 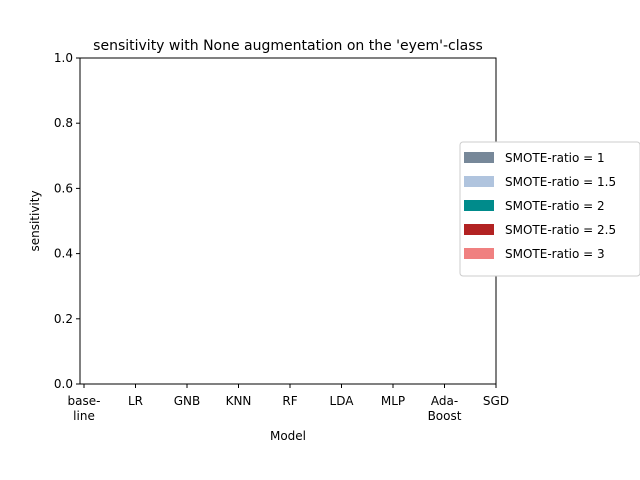 What do you see at coordinates (63, 319) in the screenshot?
I see `y-tick-label: 0.2` at bounding box center [63, 319].